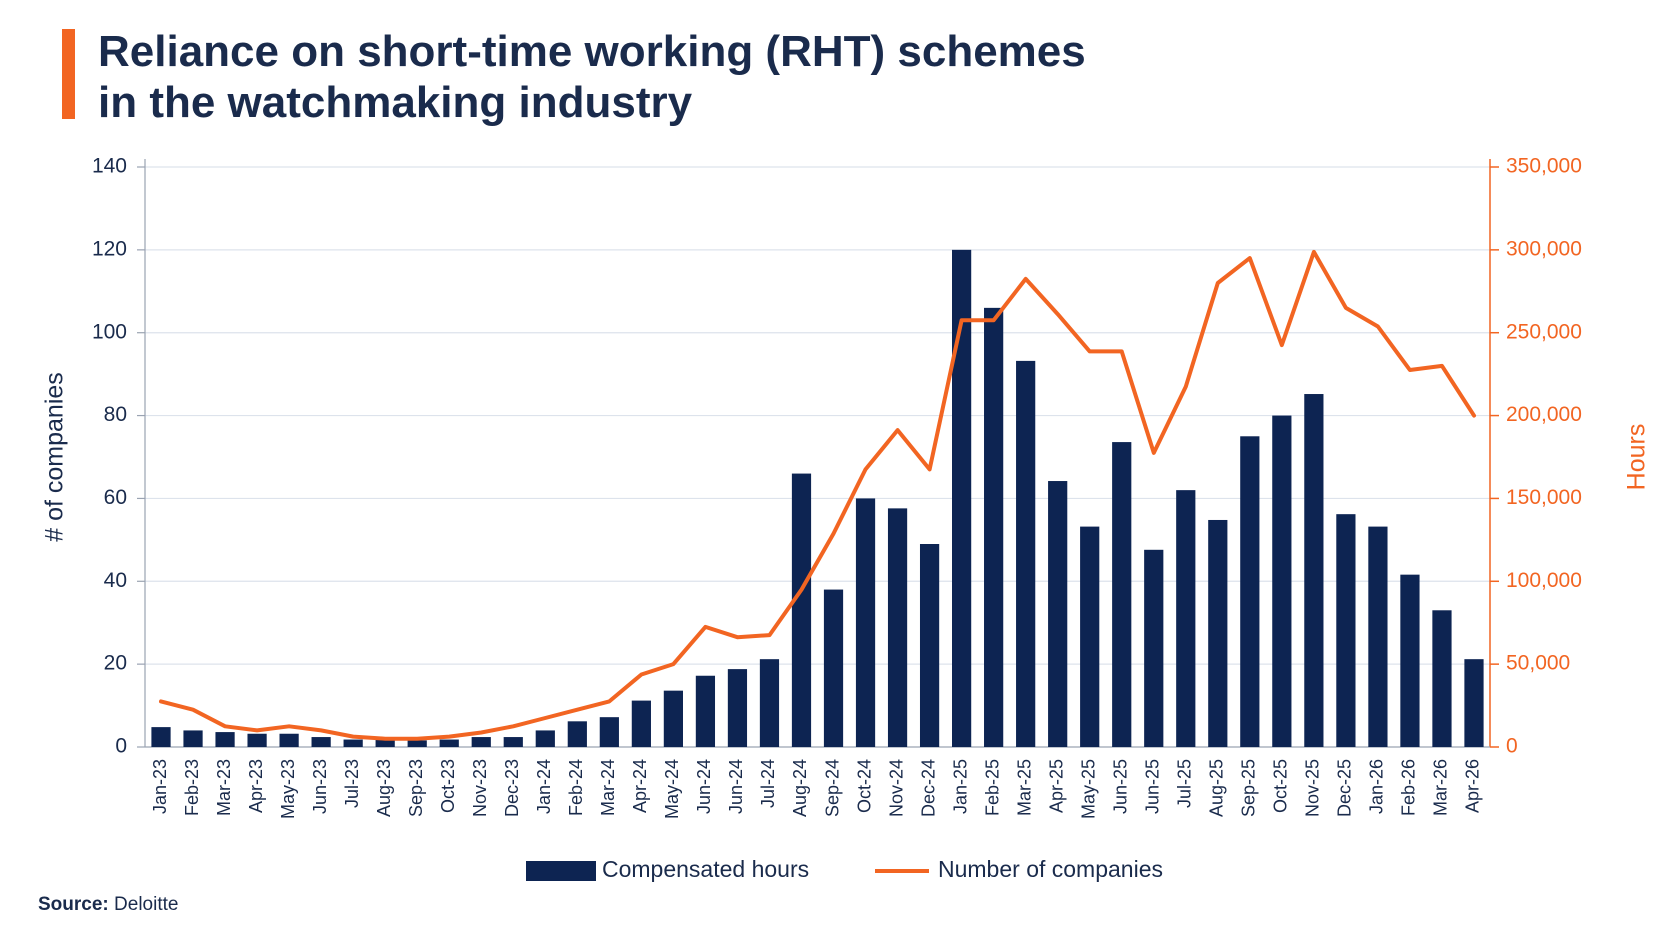 The height and width of the screenshot is (941, 1672). Describe the element at coordinates (256, 786) in the screenshot. I see `x-tick-label: Apr-23` at that location.